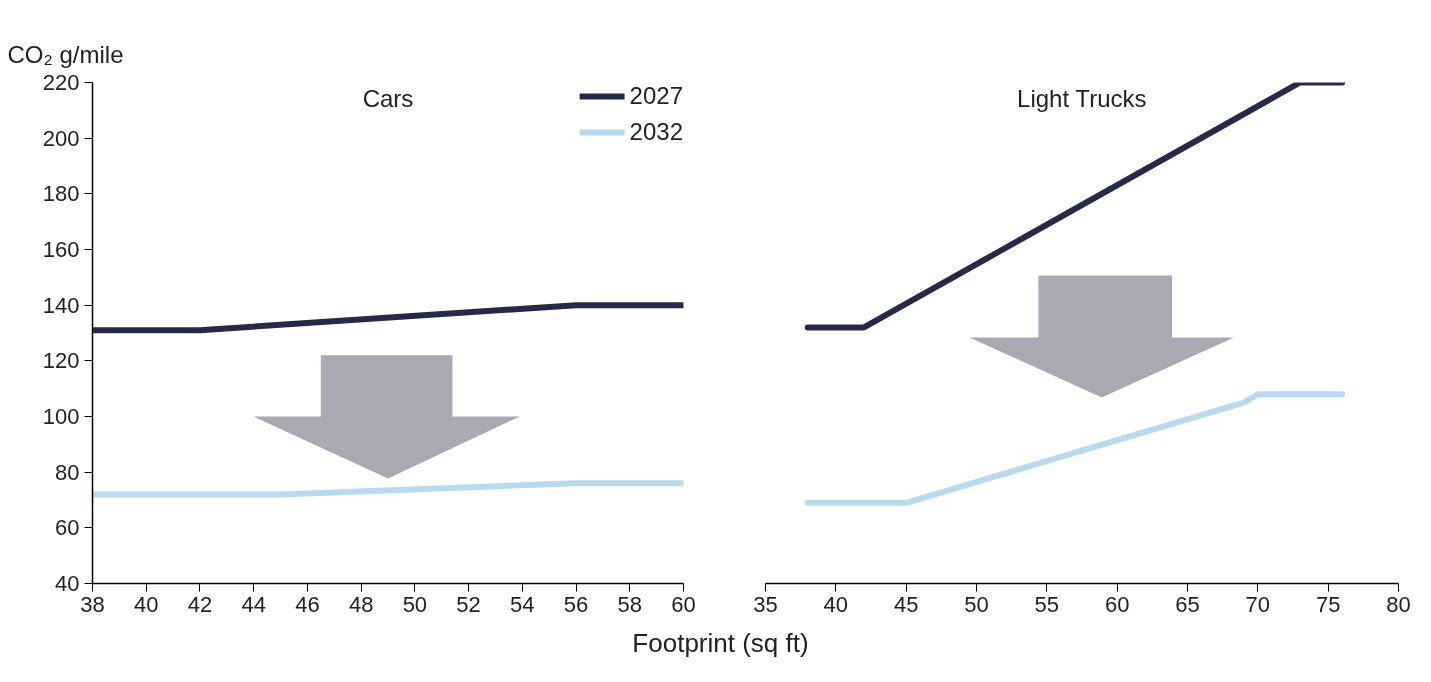  What do you see at coordinates (656, 96) in the screenshot?
I see `legend-label: 2027` at bounding box center [656, 96].